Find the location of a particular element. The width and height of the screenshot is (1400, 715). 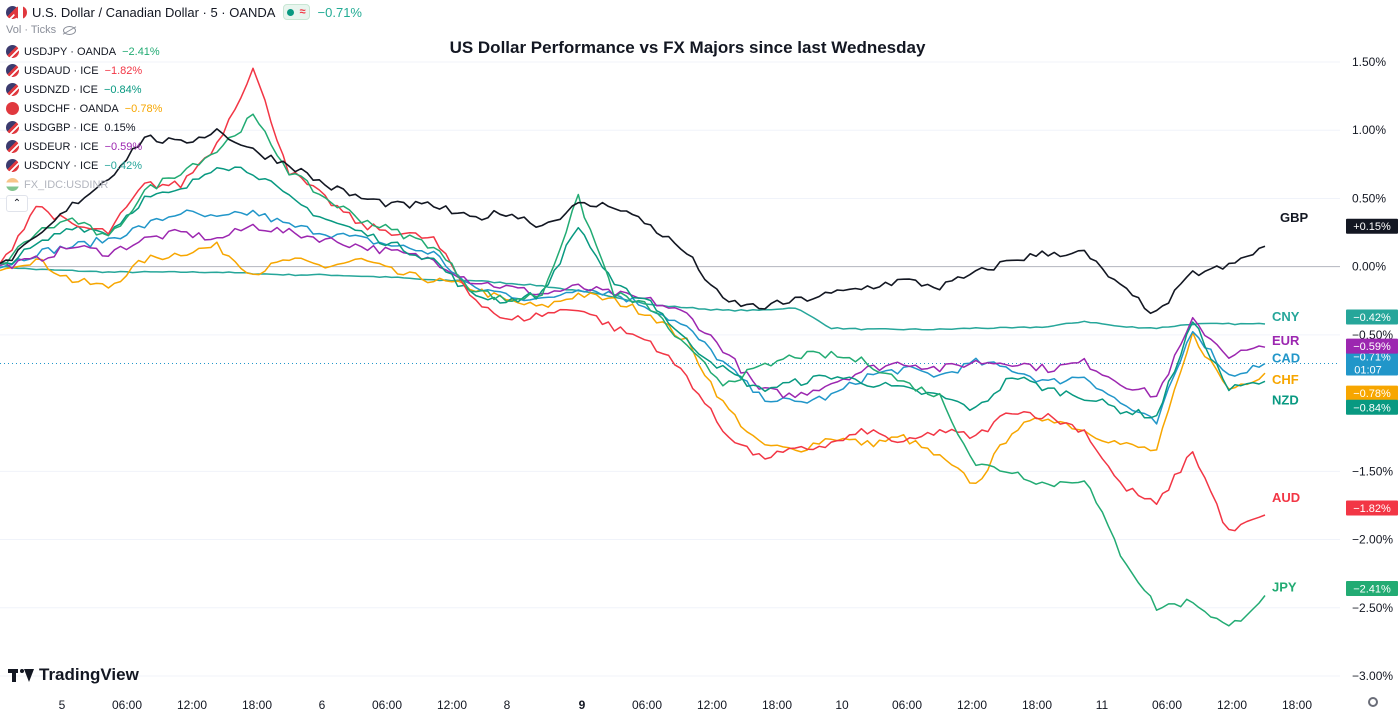

y-tick-label: −0.50% is located at coordinates (1372, 335).